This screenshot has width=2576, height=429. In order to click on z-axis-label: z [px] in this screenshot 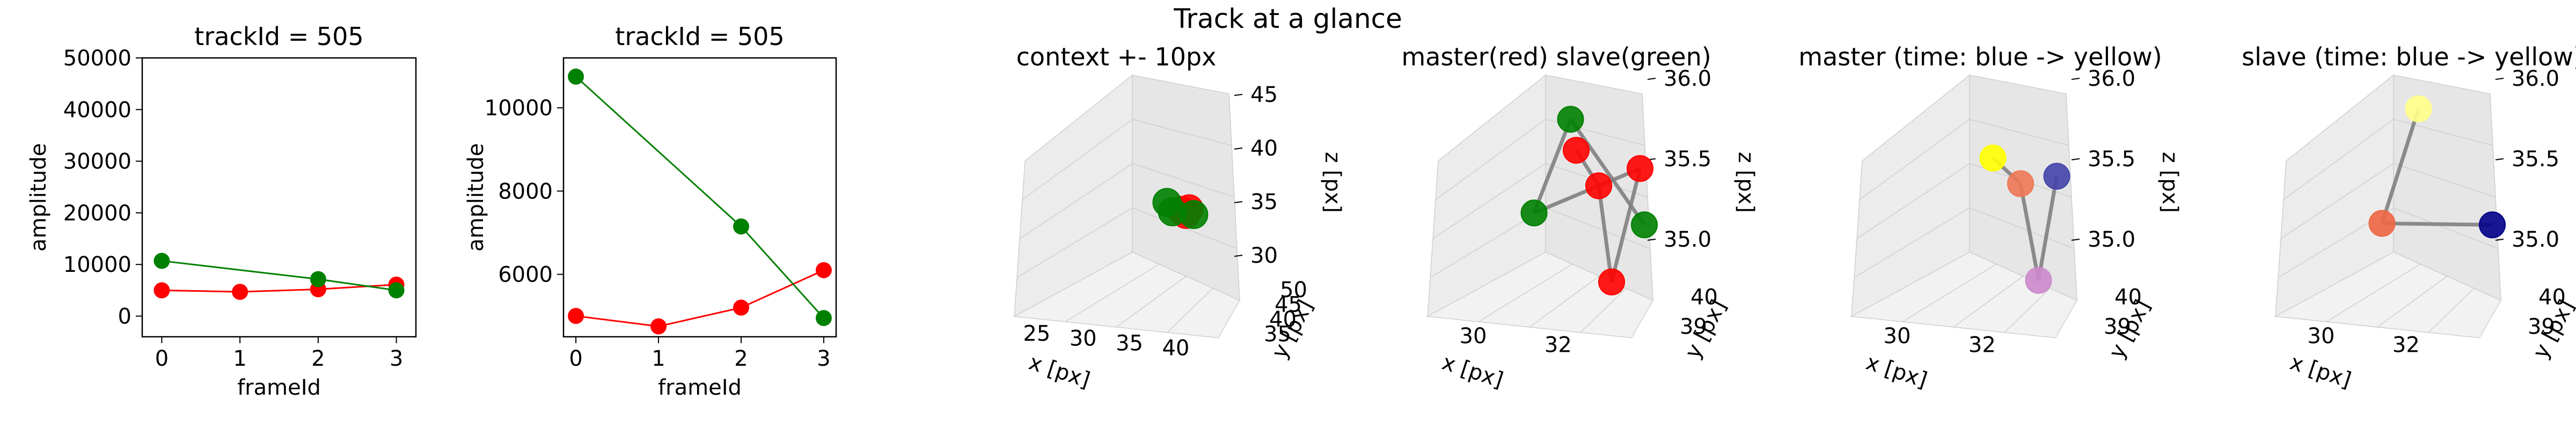, I will do `click(1745, 182)`.